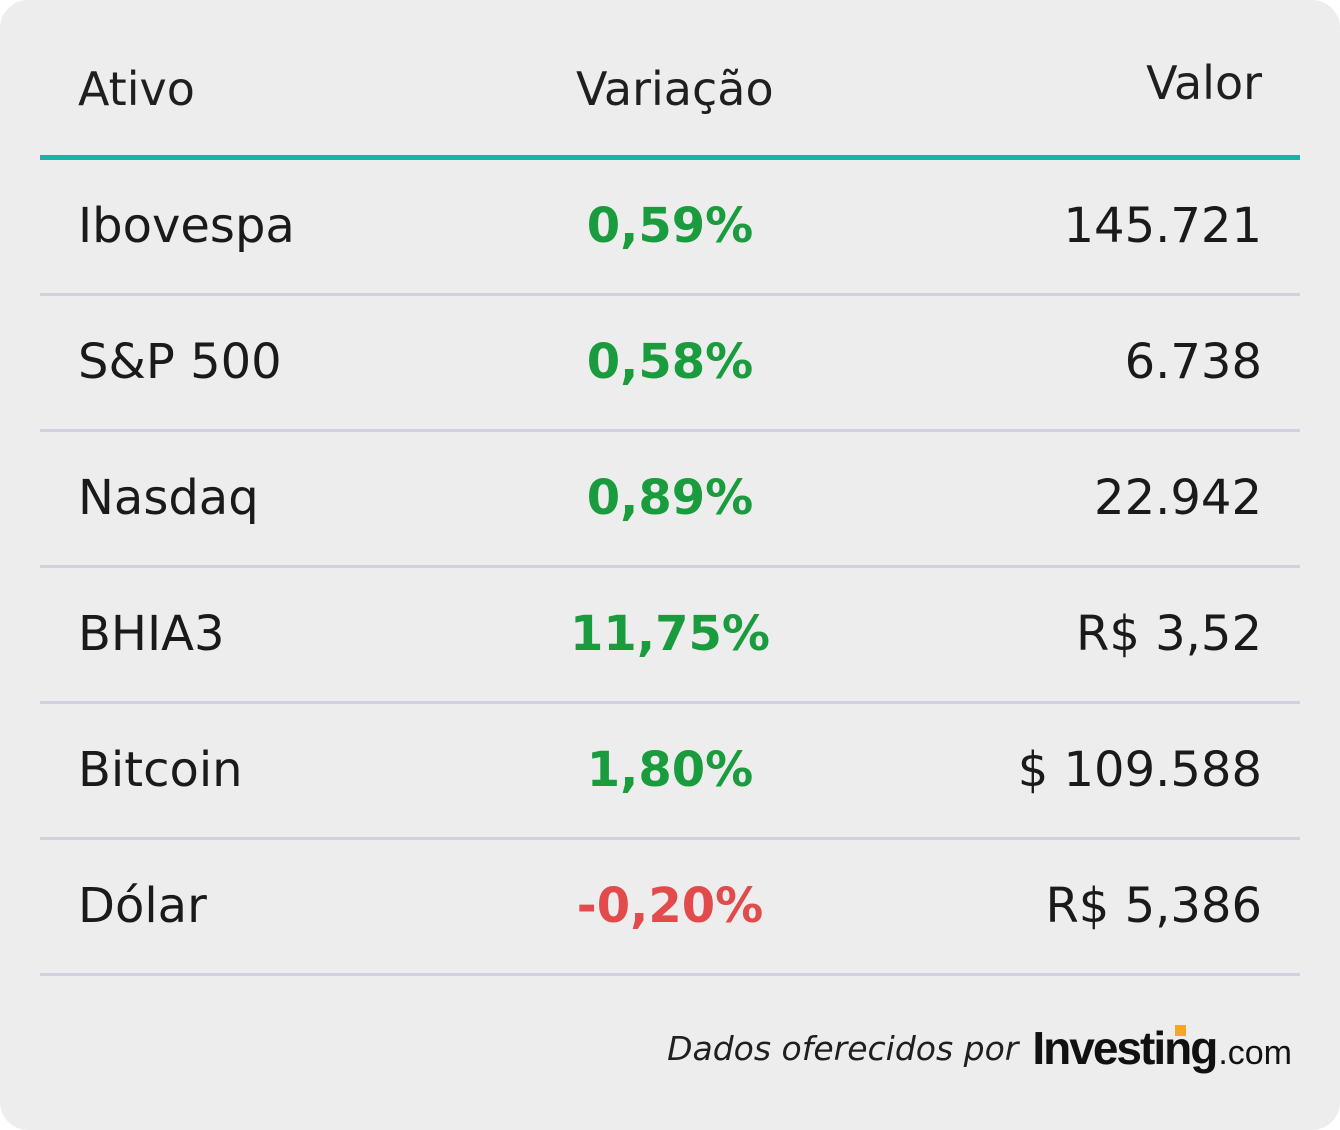 The image size is (1340, 1130). Describe the element at coordinates (1255, 1053) in the screenshot. I see `logo-suffix: .com` at that location.